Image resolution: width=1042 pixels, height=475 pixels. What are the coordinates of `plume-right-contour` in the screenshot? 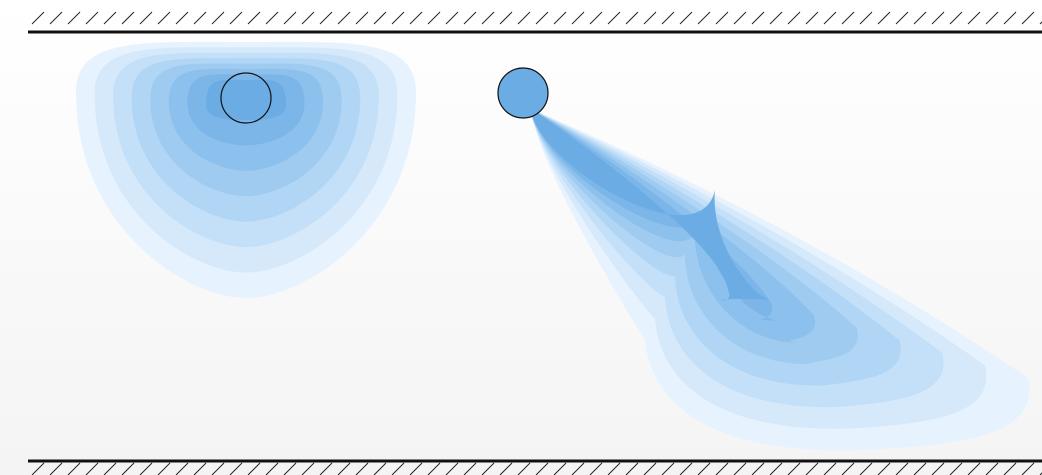 It's located at (650, 204).